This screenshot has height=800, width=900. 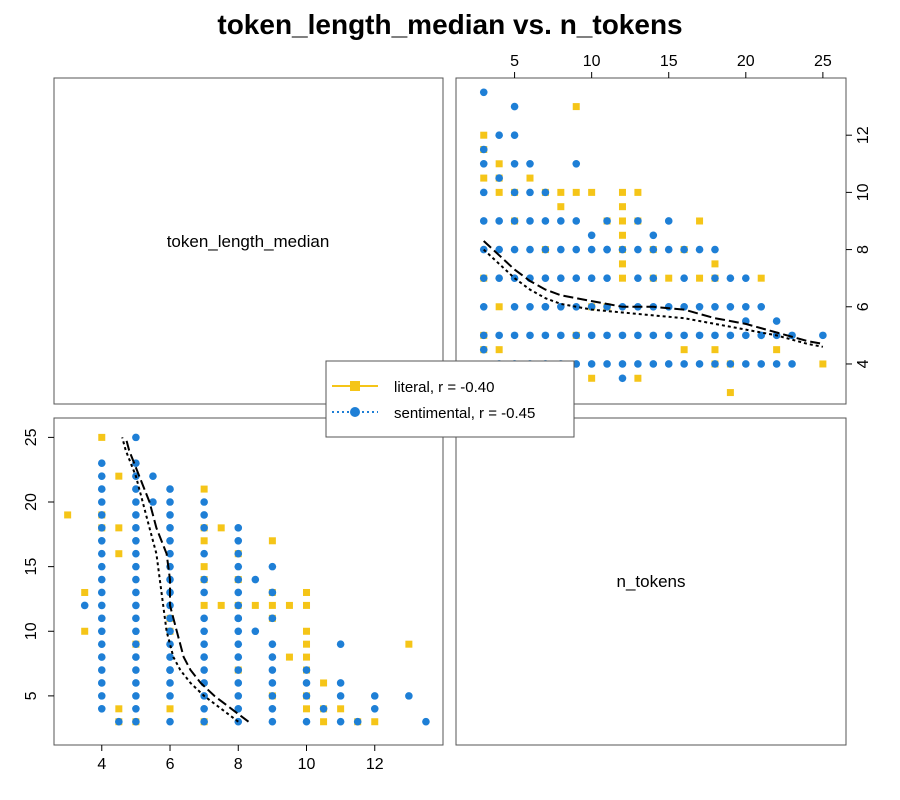 What do you see at coordinates (863, 306) in the screenshot?
I see `tick-label-right: 6` at bounding box center [863, 306].